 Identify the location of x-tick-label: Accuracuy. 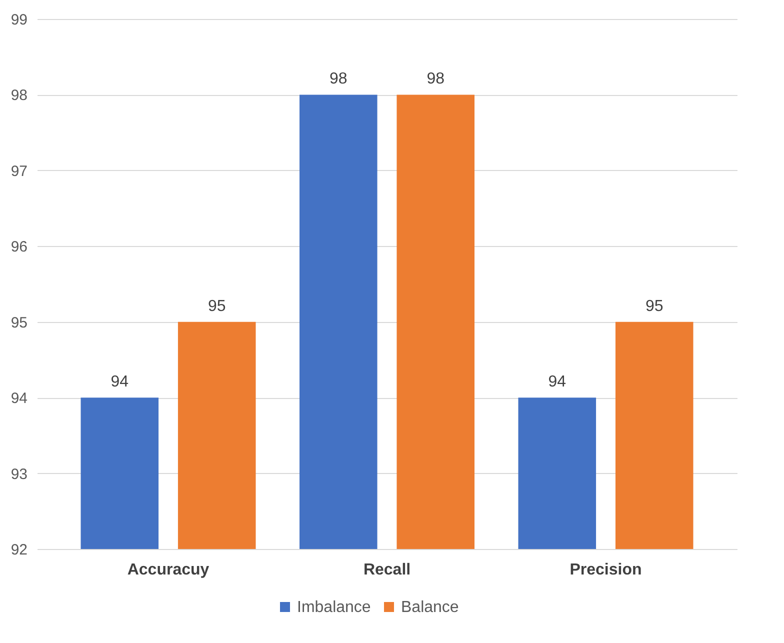
(168, 570).